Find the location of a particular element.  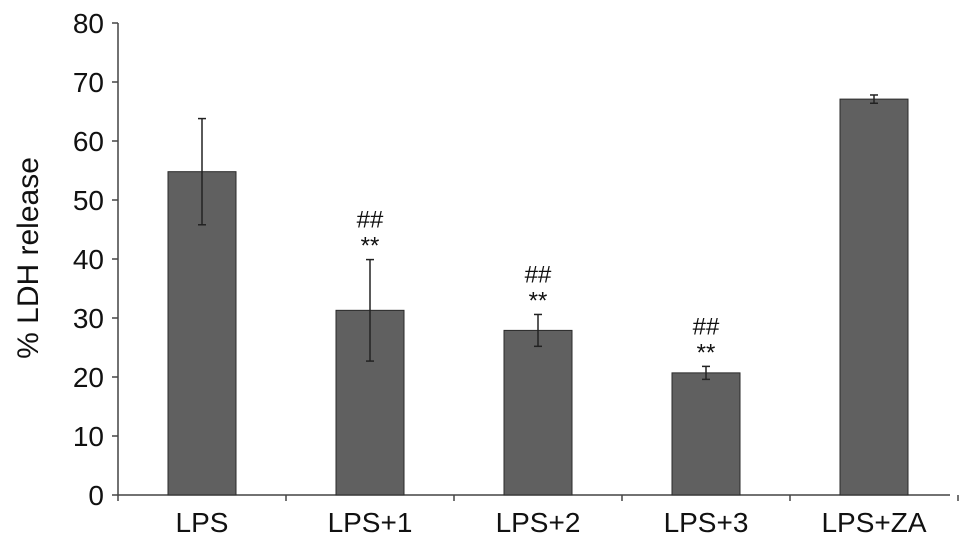

x-tick-label: LPS is located at coordinates (202, 522).